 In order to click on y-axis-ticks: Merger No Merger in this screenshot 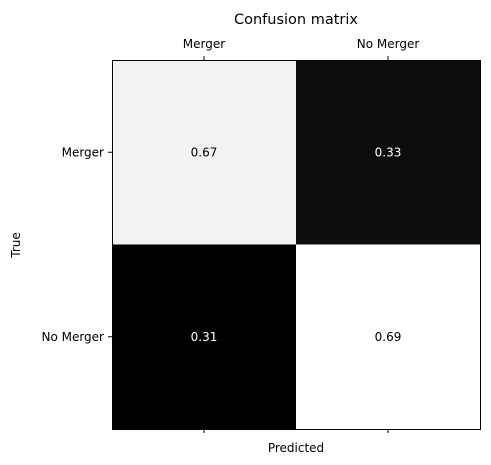, I will do `click(76, 244)`.